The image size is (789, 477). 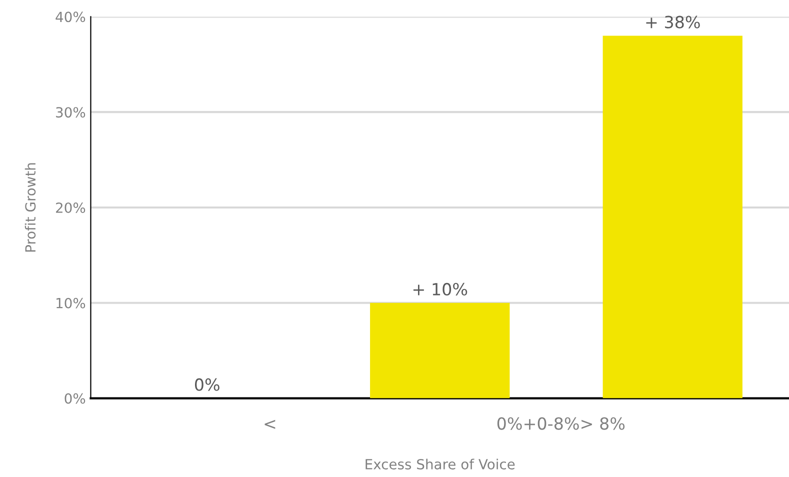 What do you see at coordinates (75, 398) in the screenshot?
I see `y-tick-label: 0%` at bounding box center [75, 398].